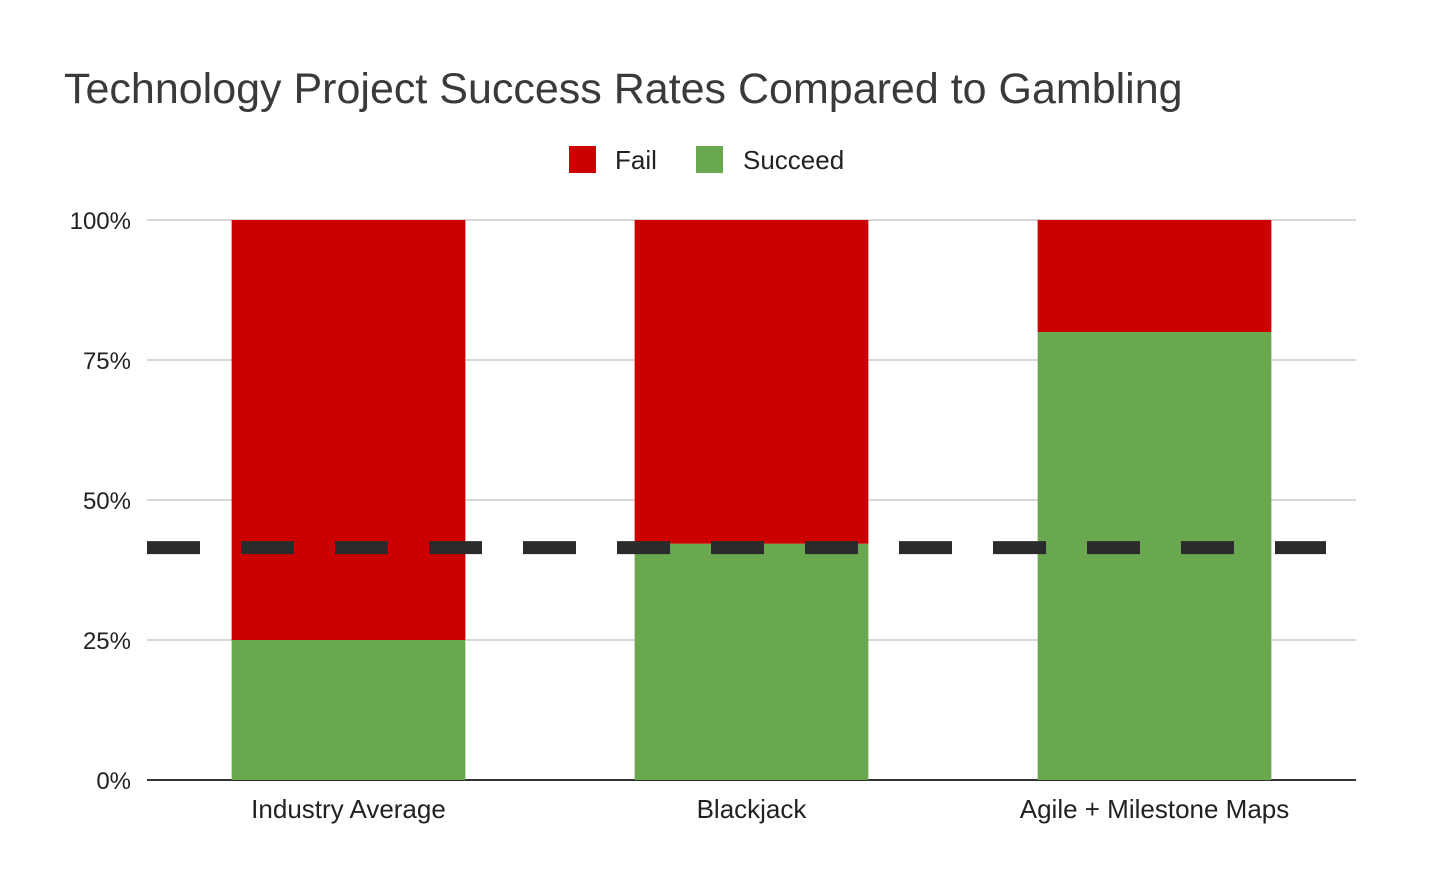 This screenshot has height=887, width=1456. Describe the element at coordinates (582, 159) in the screenshot. I see `legend-swatch-fail` at that location.